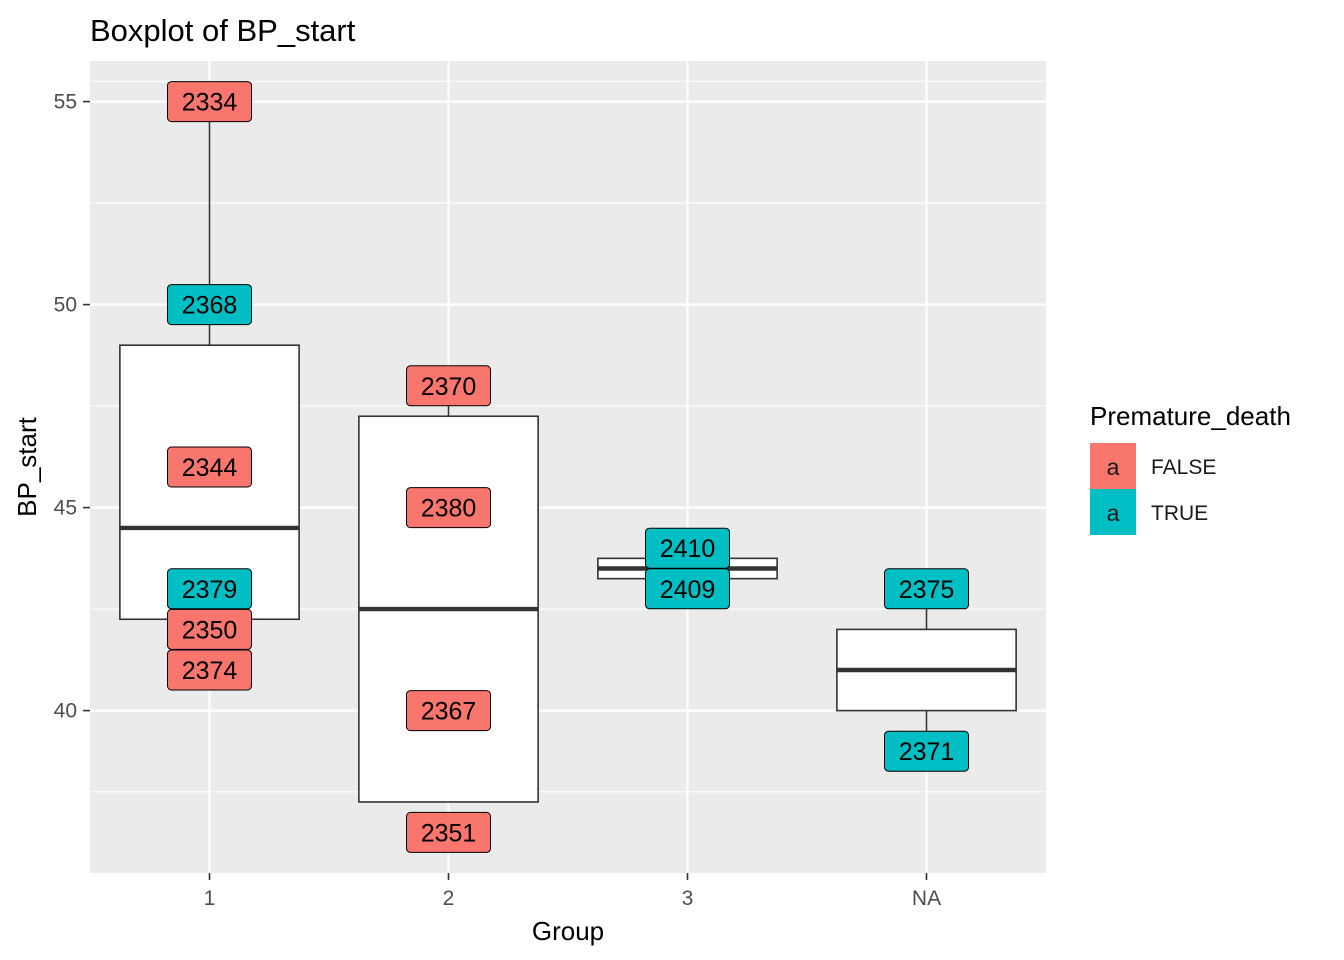 The height and width of the screenshot is (960, 1344). I want to click on point-label-text: 2344, so click(210, 468).